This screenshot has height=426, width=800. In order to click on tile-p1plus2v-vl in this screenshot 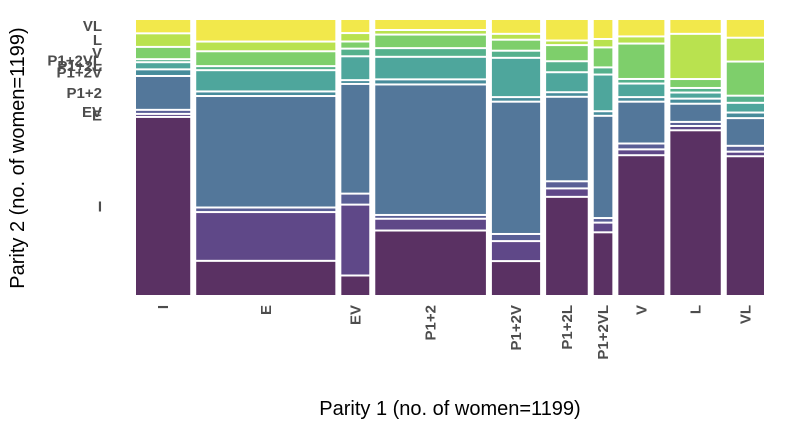, I will do `click(516, 26)`.